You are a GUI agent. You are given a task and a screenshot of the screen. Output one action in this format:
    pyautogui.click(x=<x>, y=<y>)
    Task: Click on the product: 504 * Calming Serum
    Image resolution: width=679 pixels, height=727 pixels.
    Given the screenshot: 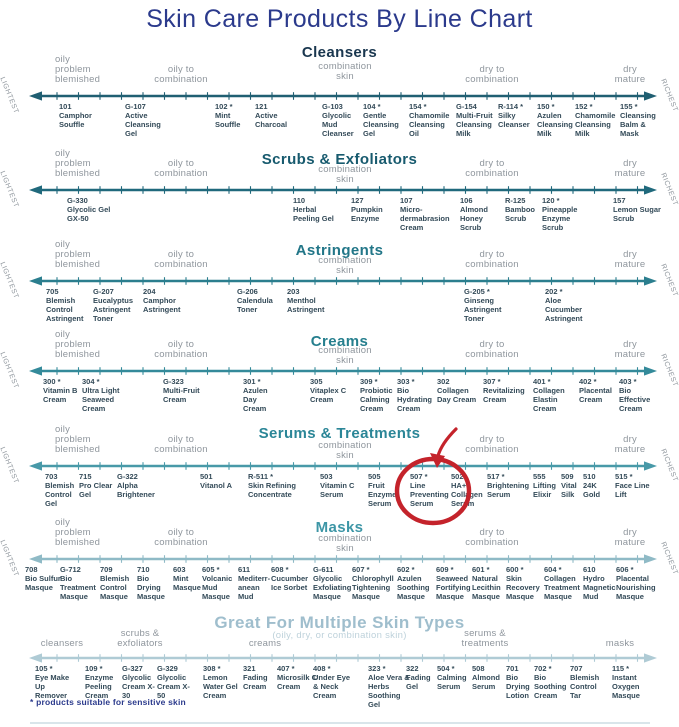 What is the action you would take?
    pyautogui.click(x=455, y=677)
    